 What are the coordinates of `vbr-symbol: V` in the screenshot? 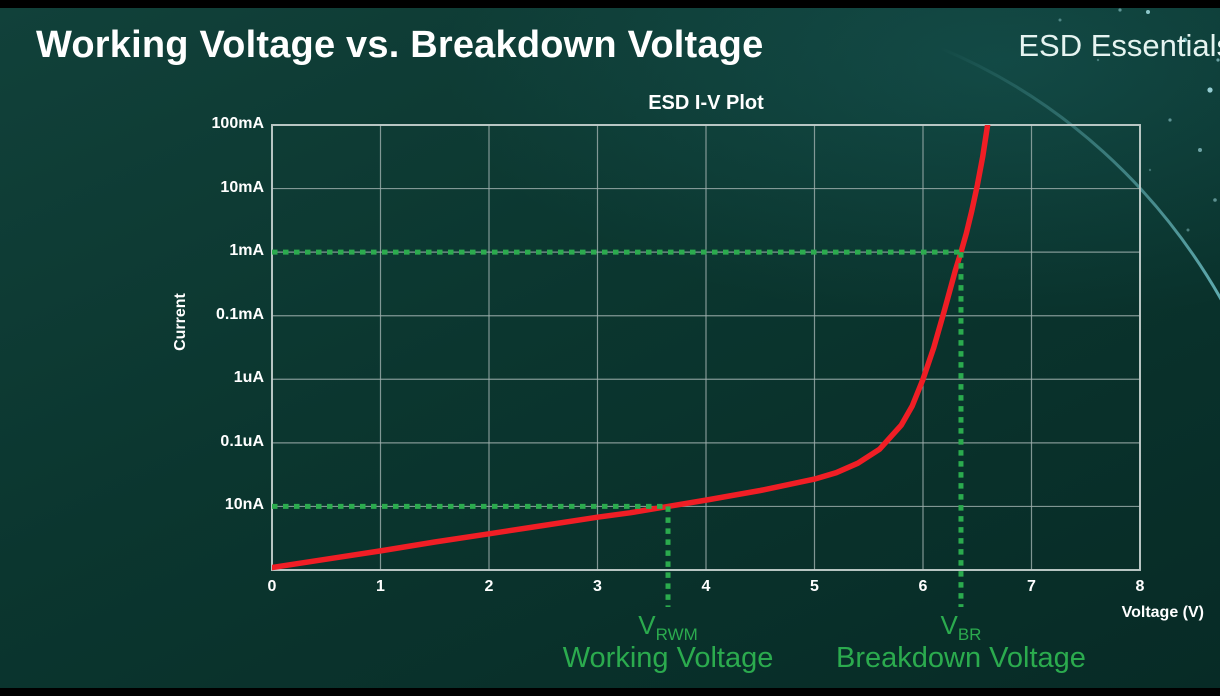 It's located at (949, 625).